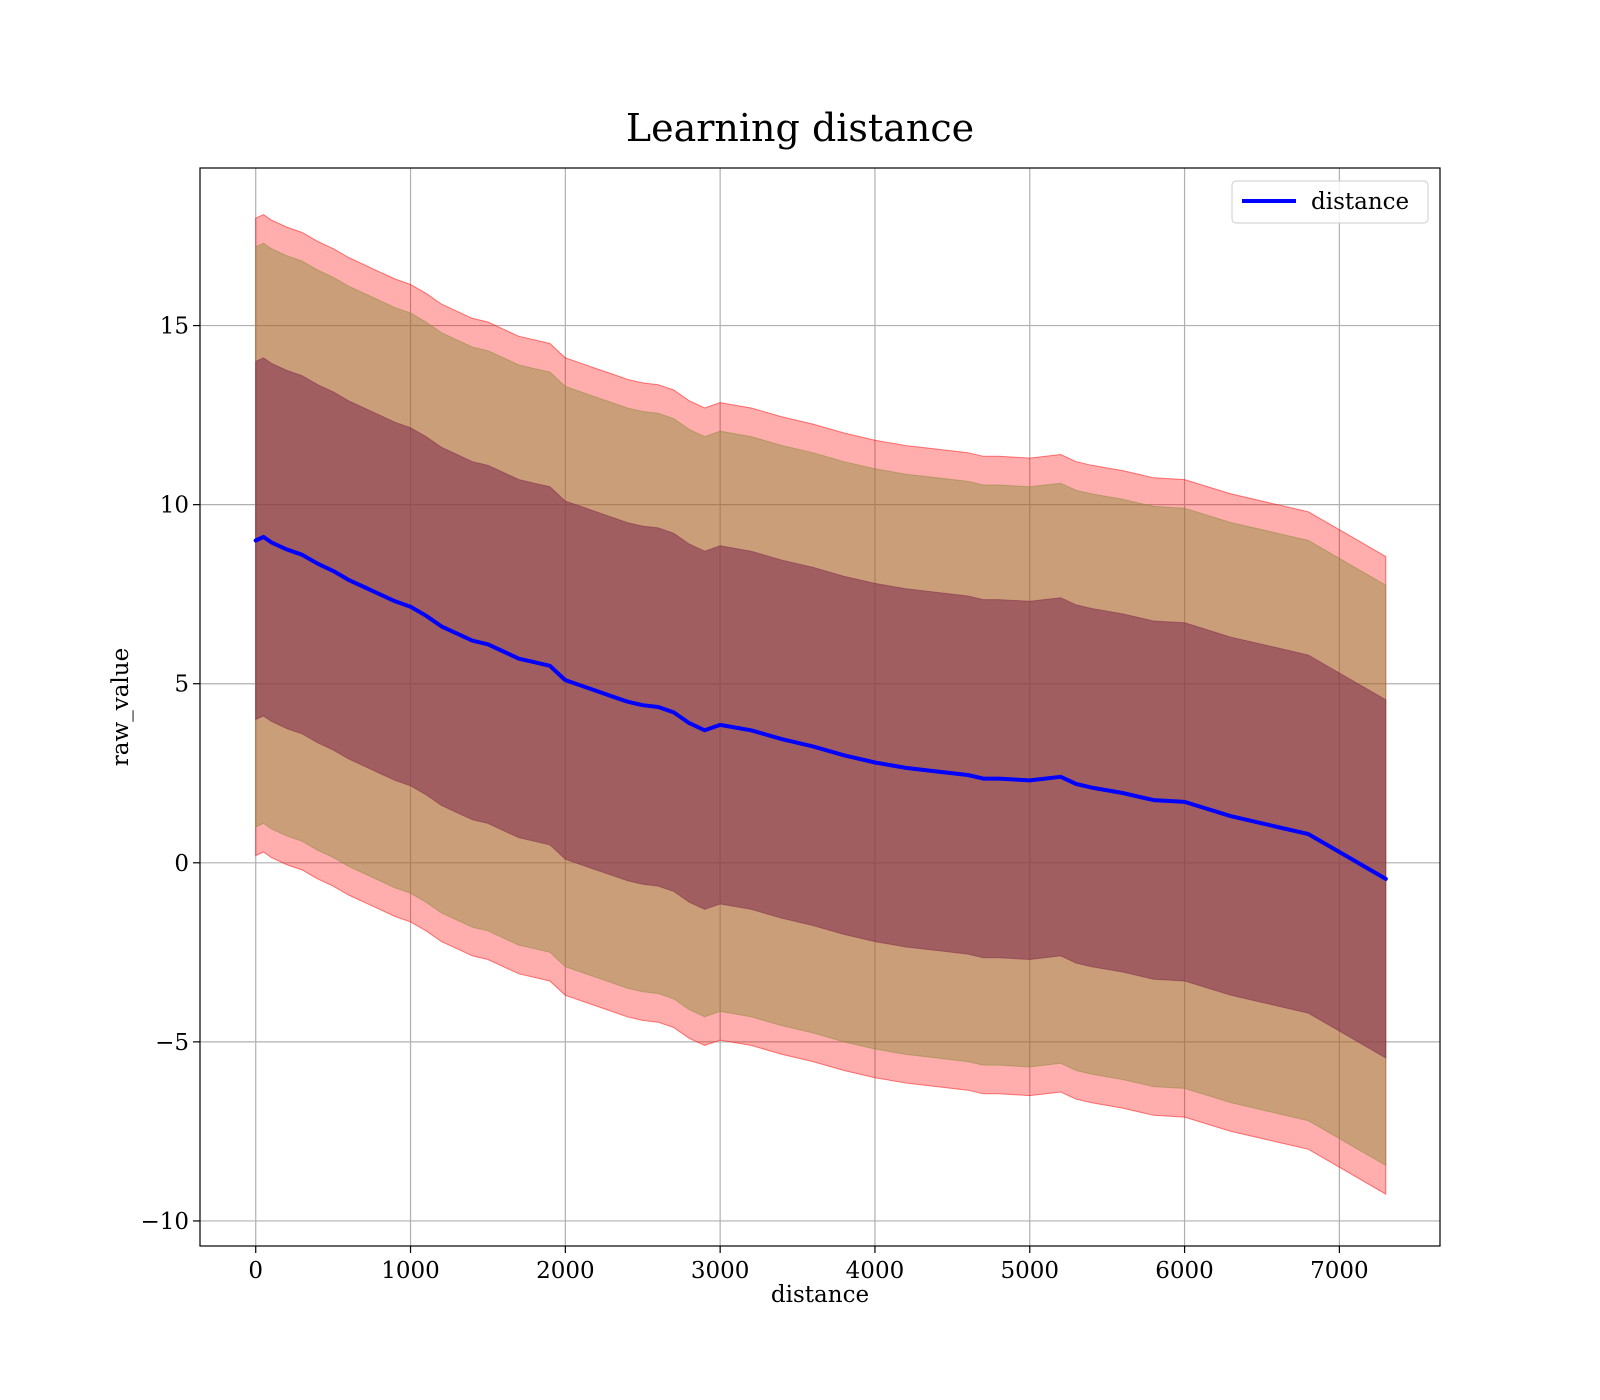  I want to click on y-tick-label: 5, so click(181, 685).